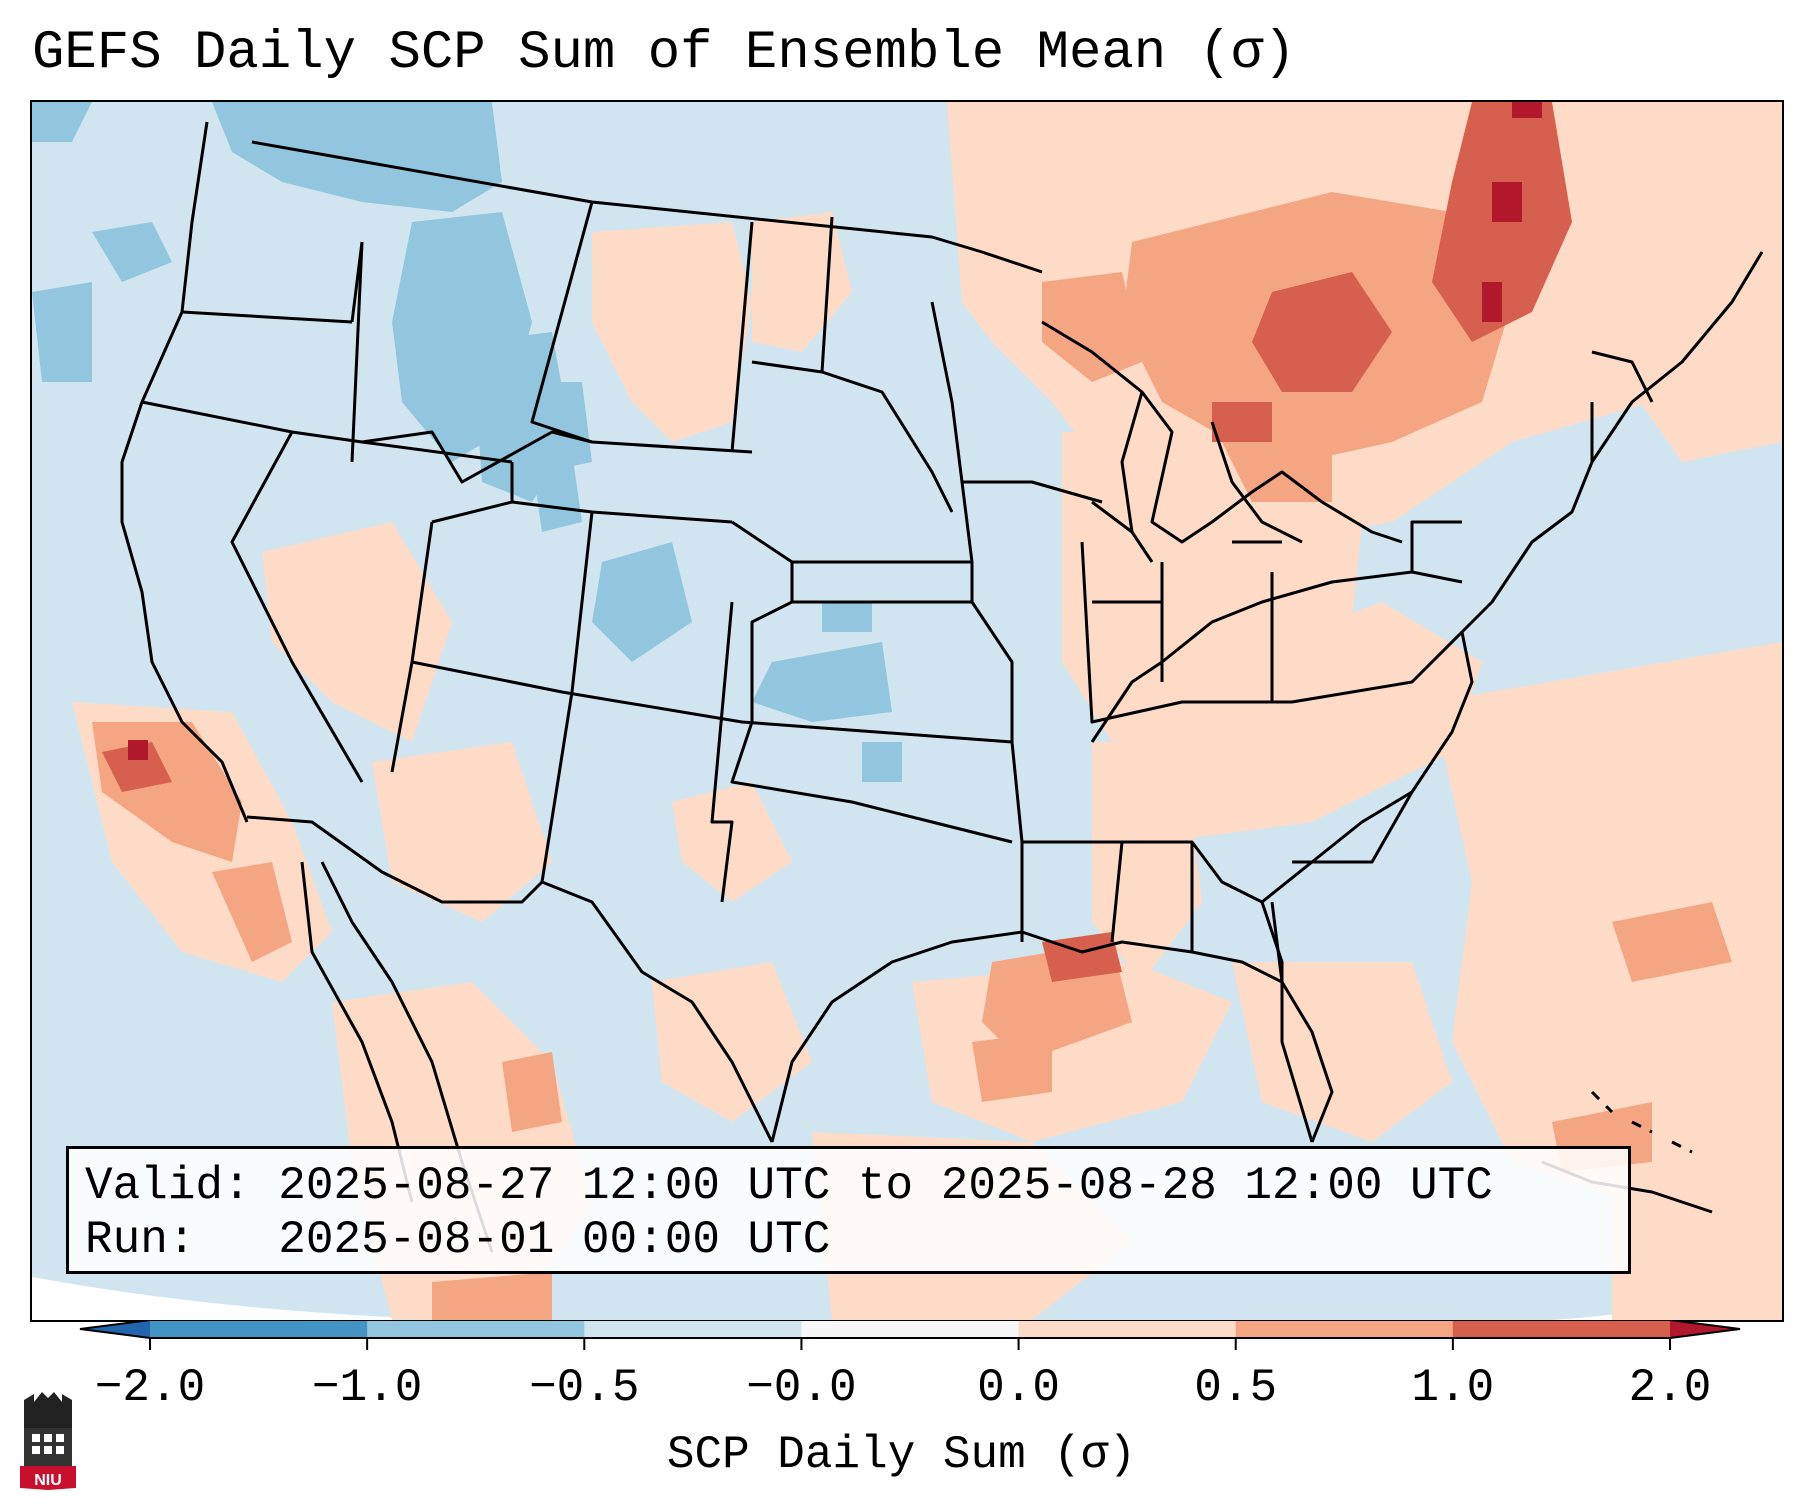 The height and width of the screenshot is (1506, 1803). What do you see at coordinates (367, 1388) in the screenshot?
I see `colorbar-tick-label: −1.0` at bounding box center [367, 1388].